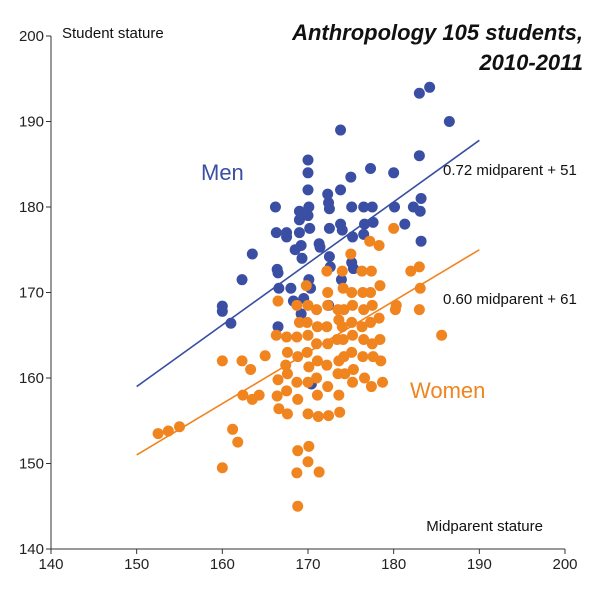  Describe the element at coordinates (479, 564) in the screenshot. I see `x-tick-label: 190` at that location.